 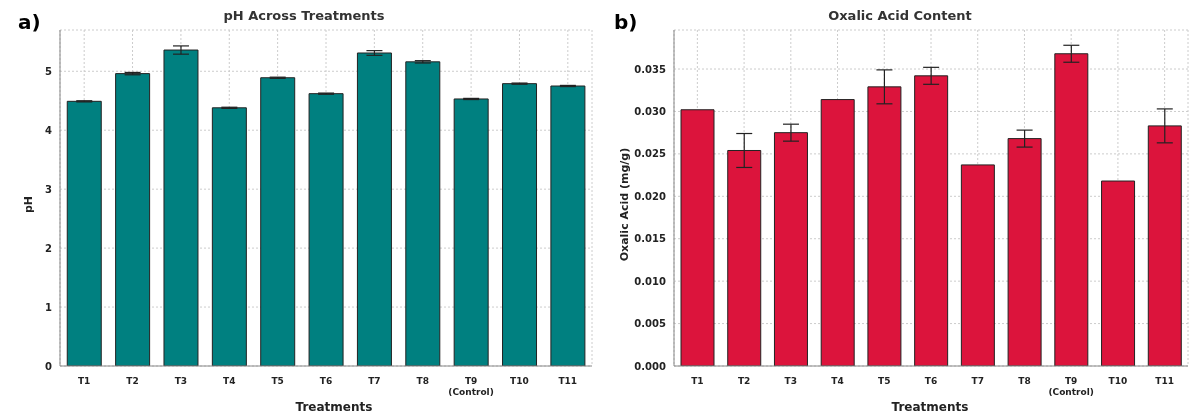 What do you see at coordinates (49, 130) in the screenshot?
I see `y-tick-label: 4` at bounding box center [49, 130].